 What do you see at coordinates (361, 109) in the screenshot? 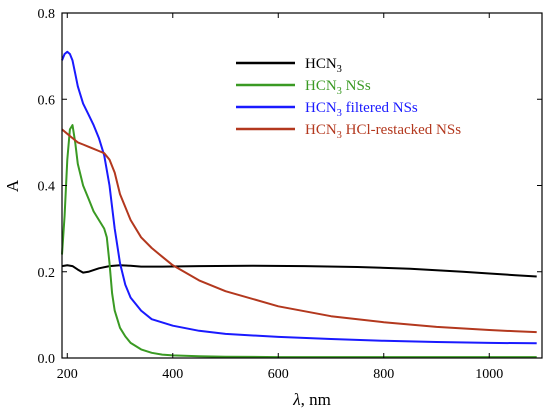
I see `legend-entry: HCN3 filtered NSs` at bounding box center [361, 109].